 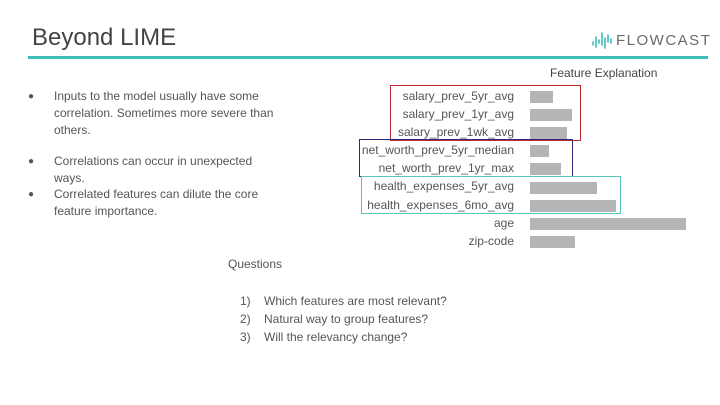 What do you see at coordinates (104, 37) in the screenshot?
I see `slide-title: Beyond LIME` at bounding box center [104, 37].